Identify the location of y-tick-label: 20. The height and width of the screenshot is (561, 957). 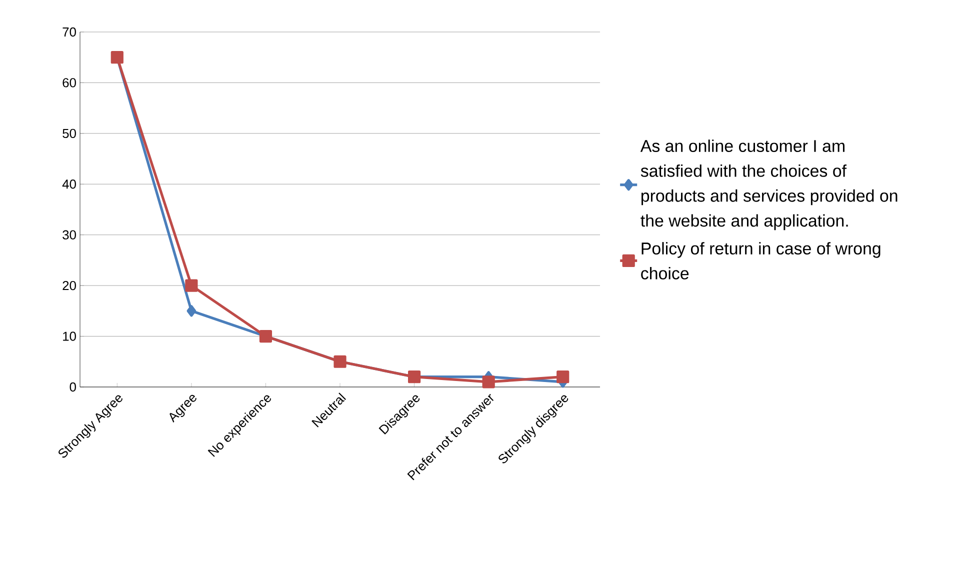
(69, 285).